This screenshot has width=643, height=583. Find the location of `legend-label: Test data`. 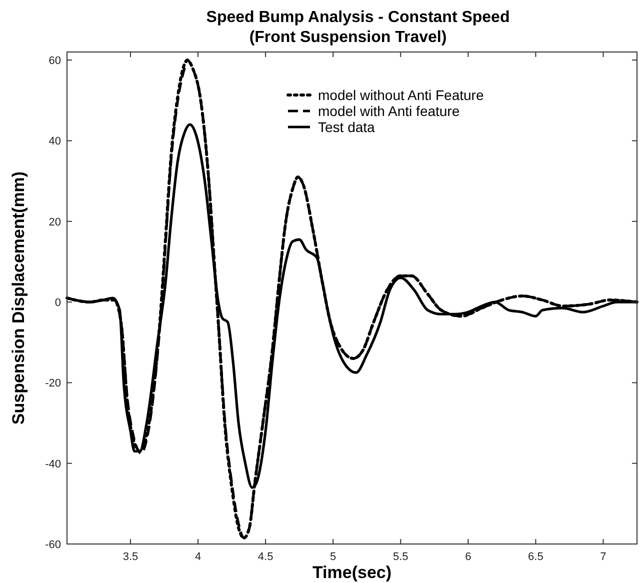

legend-label: Test data is located at coordinates (347, 127).